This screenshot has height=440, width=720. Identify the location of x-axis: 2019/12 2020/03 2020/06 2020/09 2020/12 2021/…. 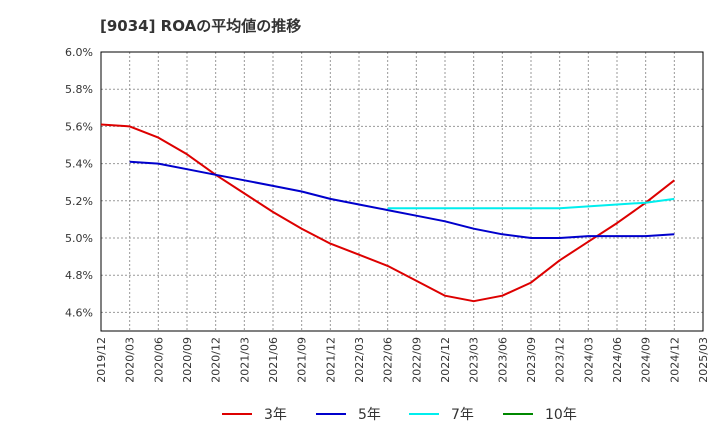
(402, 360).